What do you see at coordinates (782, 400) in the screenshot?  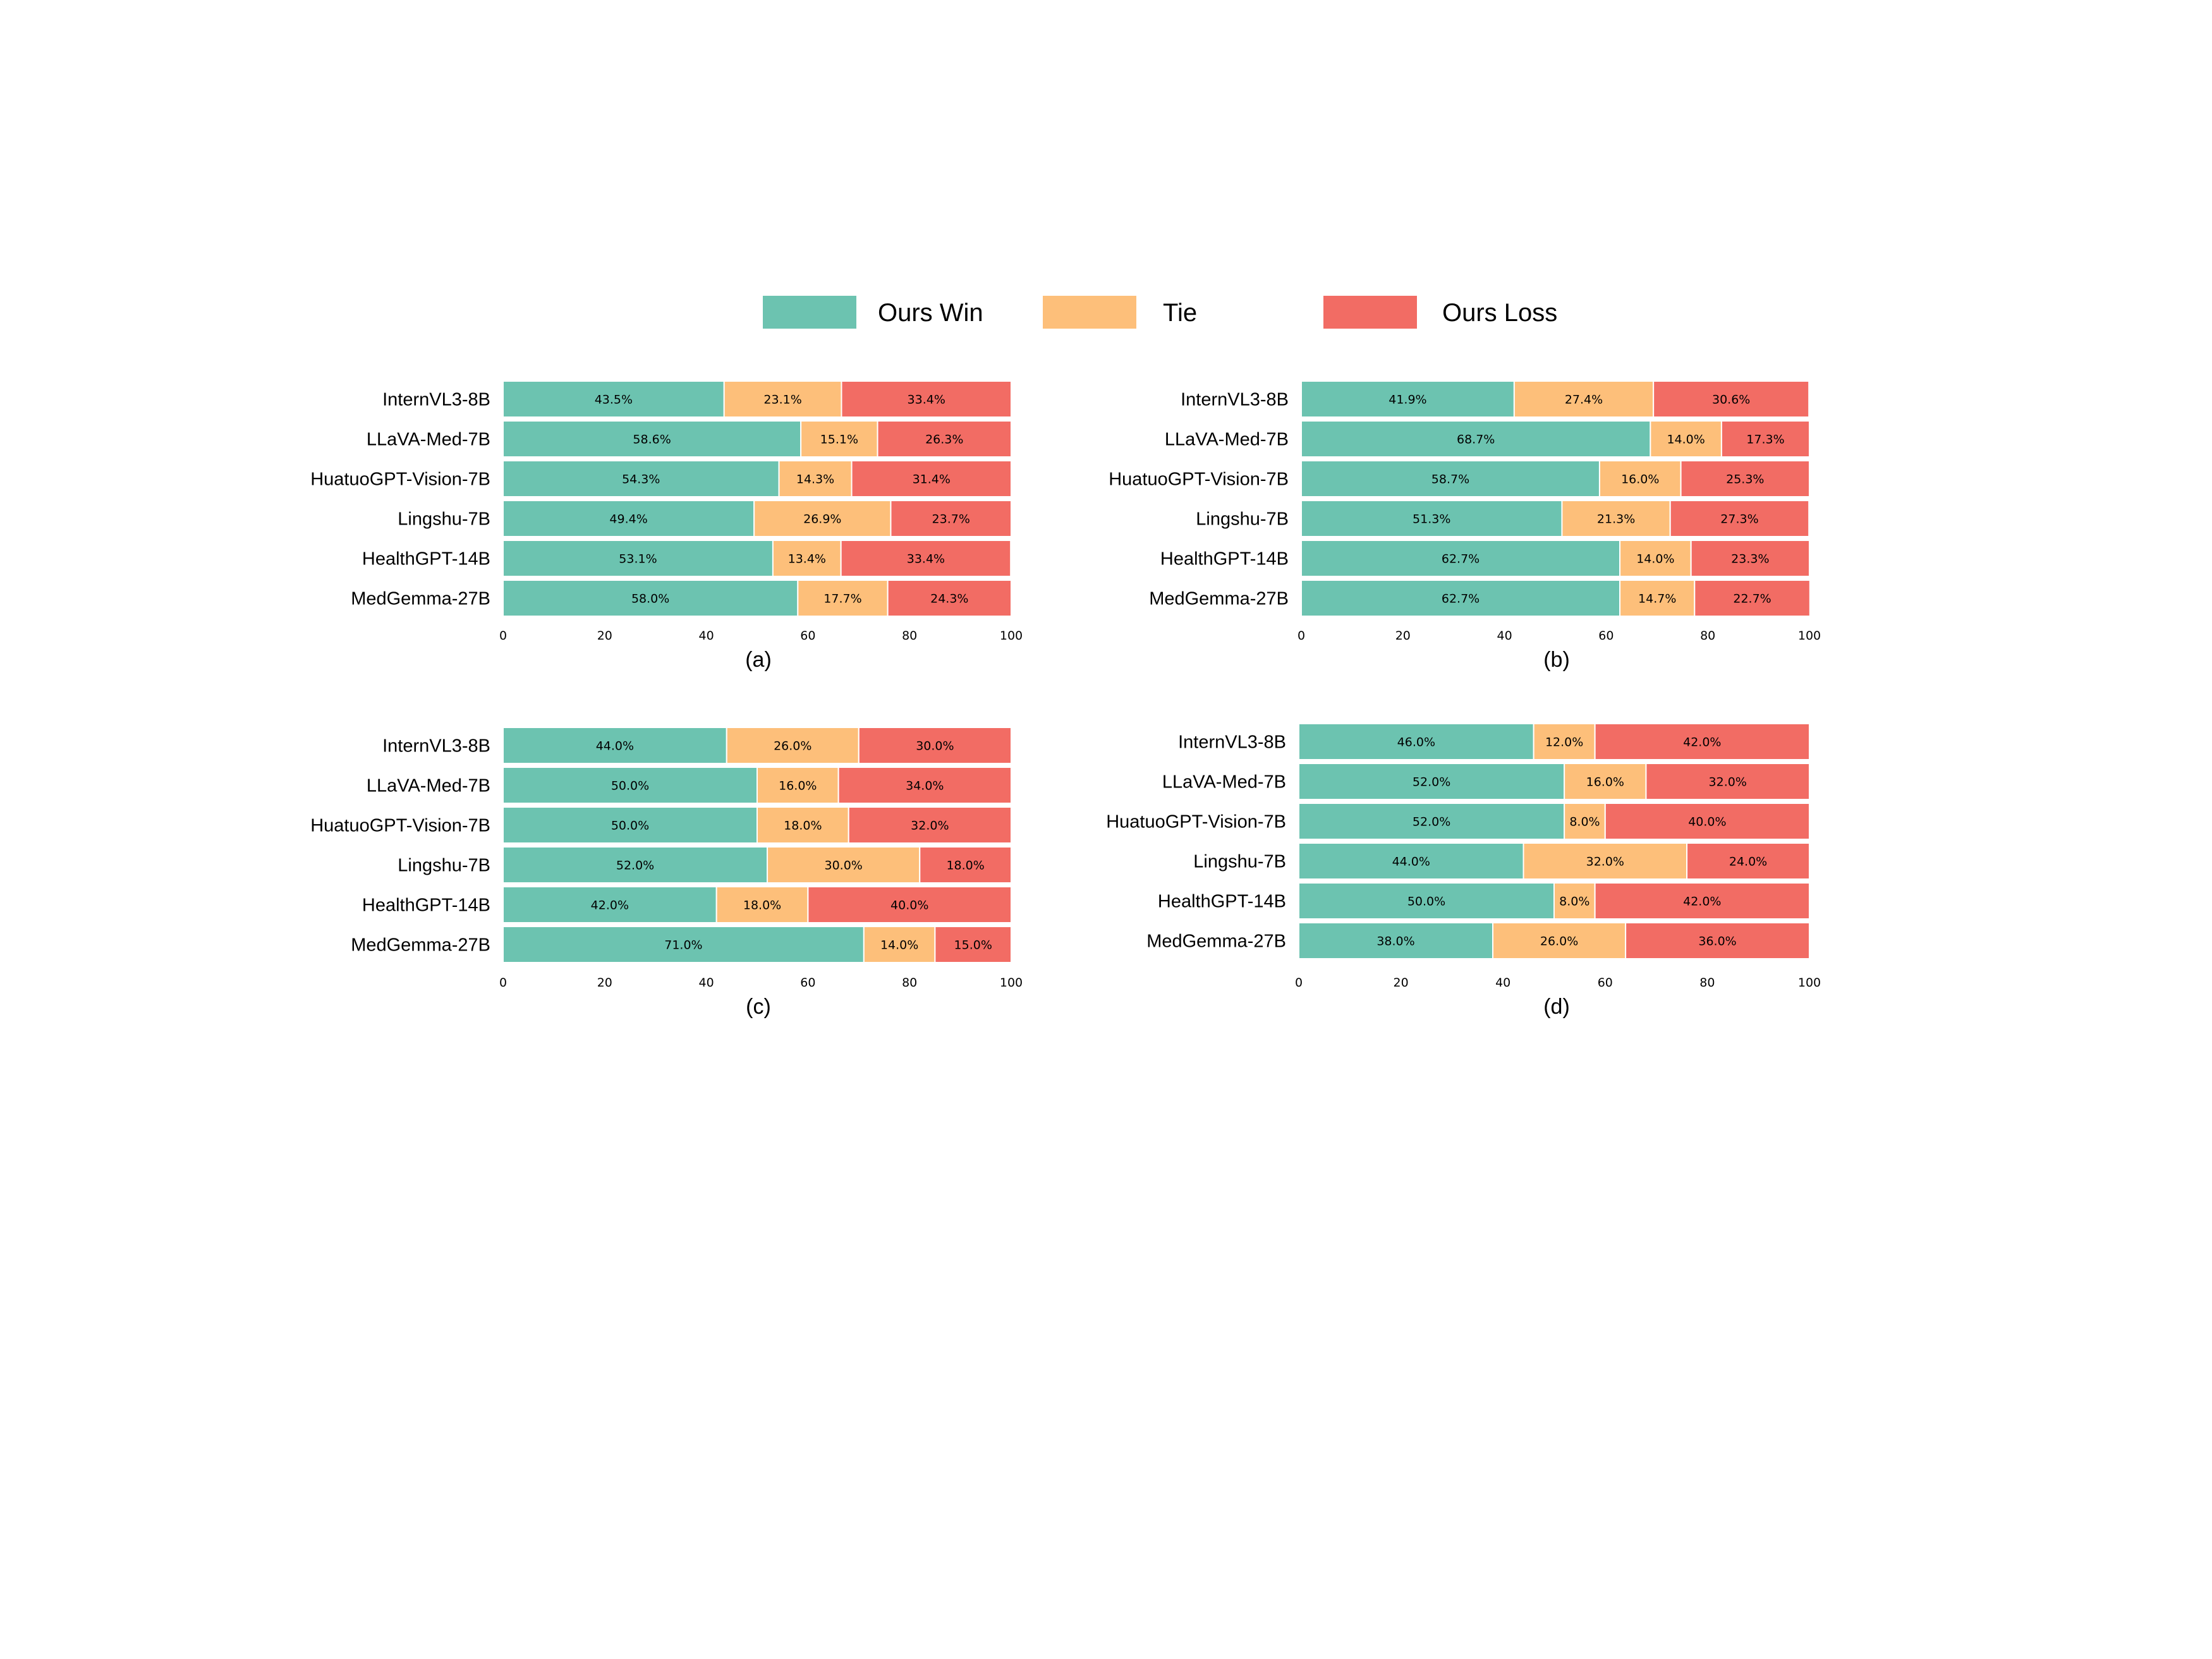 I see `data-label-tie: 23.1%` at bounding box center [782, 400].